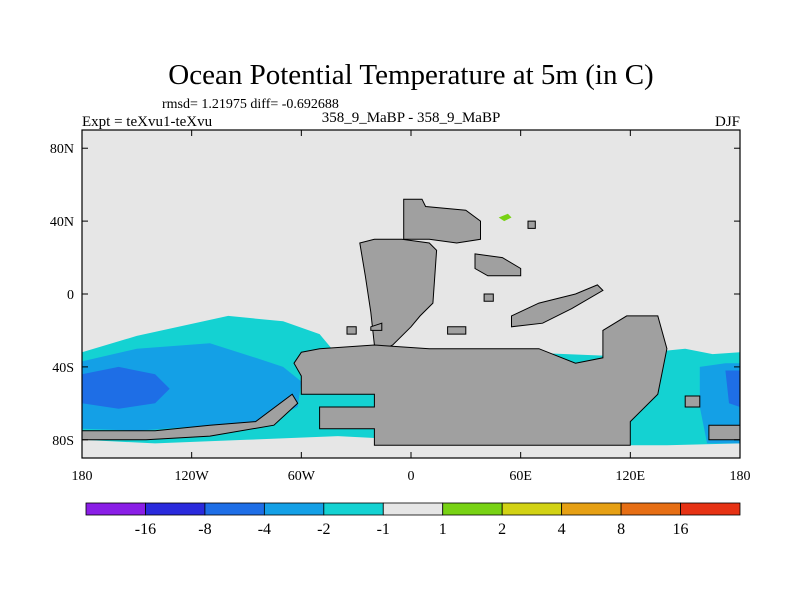 The height and width of the screenshot is (600, 800). Describe the element at coordinates (192, 387) in the screenshot. I see `anomaly-region-south-pacific-medium` at that location.